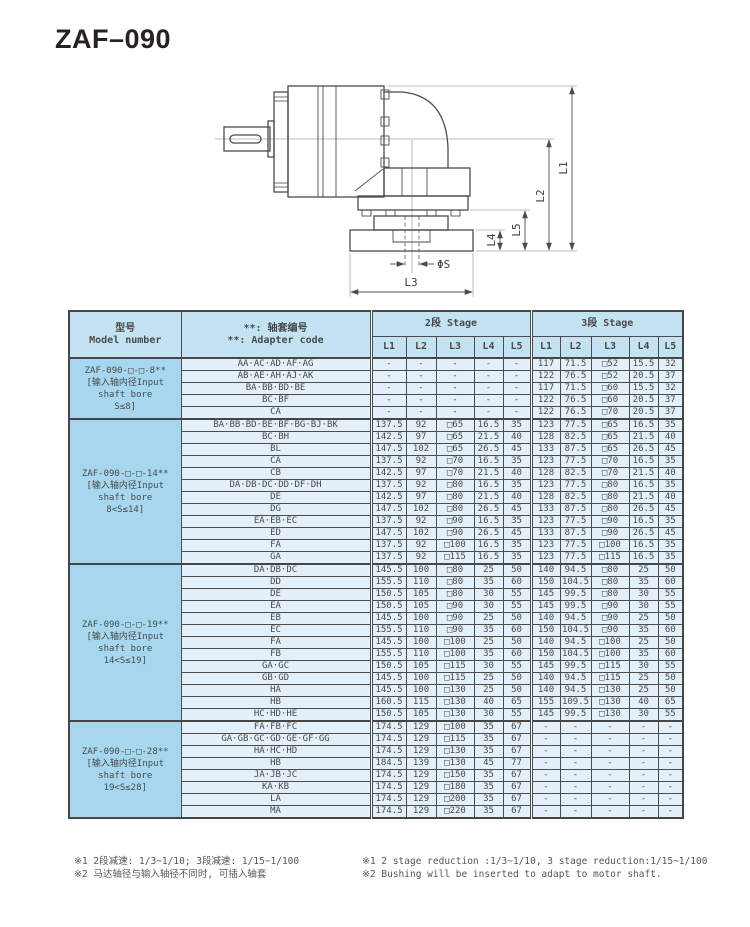 This screenshot has height=927, width=750. What do you see at coordinates (610, 642) in the screenshot?
I see `value-cell: □100` at bounding box center [610, 642].